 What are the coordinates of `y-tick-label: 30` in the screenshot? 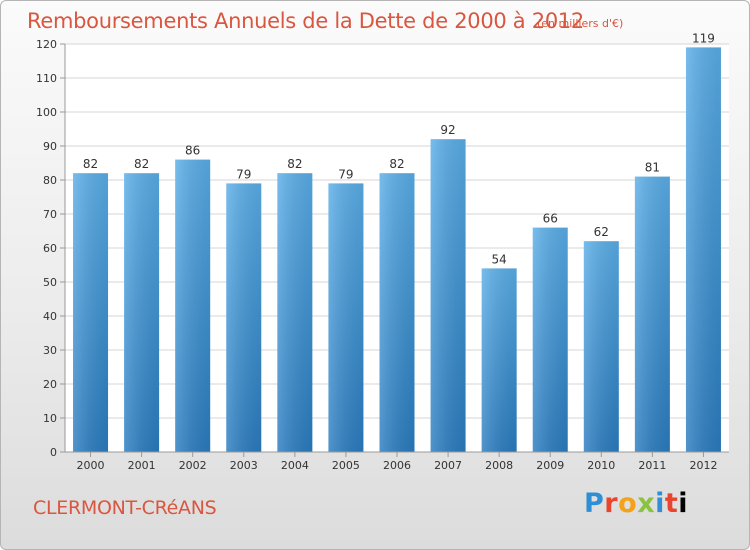 It's located at (50, 350).